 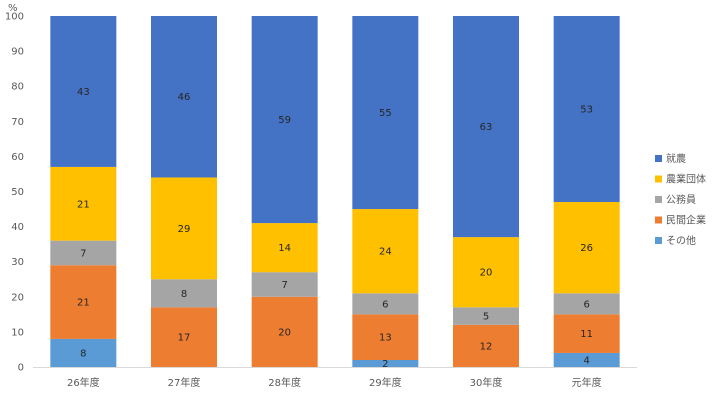 What do you see at coordinates (21, 368) in the screenshot?
I see `y-tick-label: 0` at bounding box center [21, 368].